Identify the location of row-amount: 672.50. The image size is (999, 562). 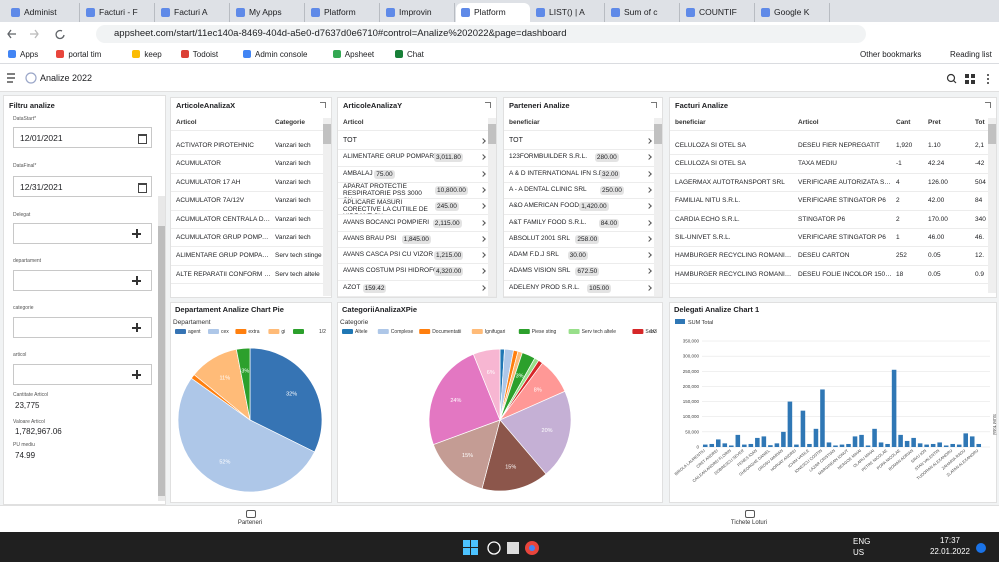
(587, 272).